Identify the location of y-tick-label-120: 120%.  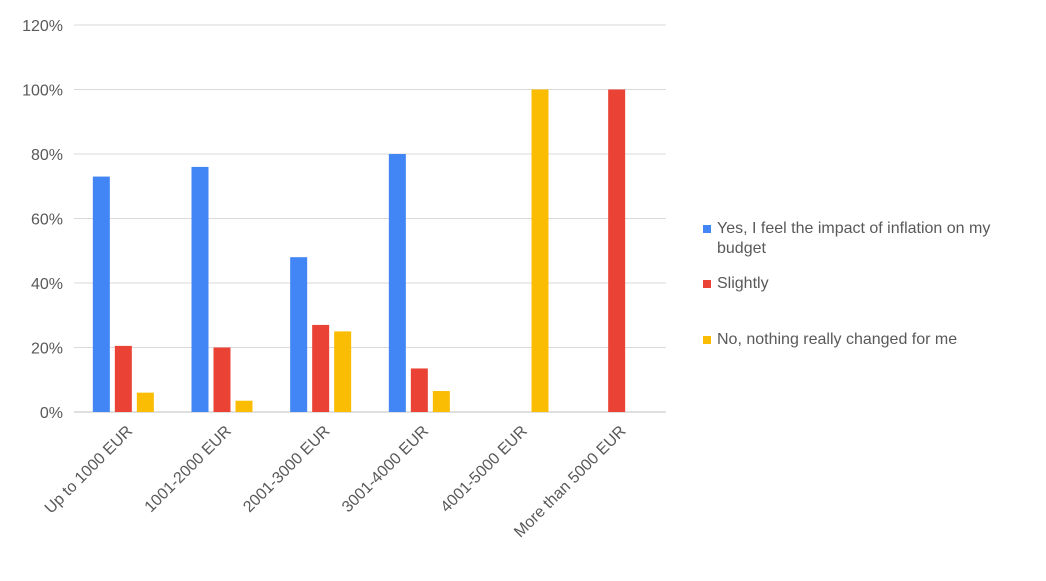
(42, 26).